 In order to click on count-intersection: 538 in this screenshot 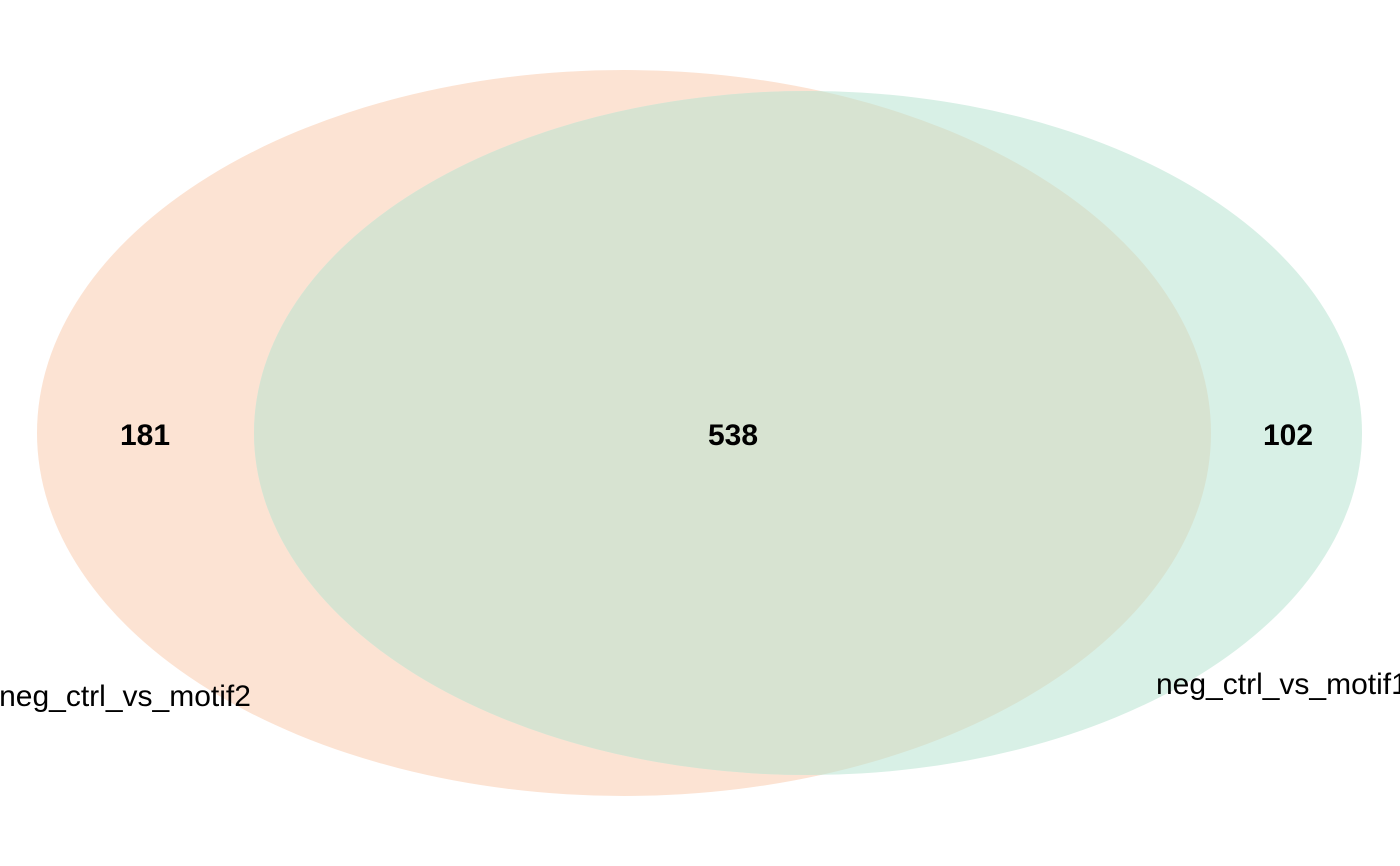, I will do `click(733, 435)`.